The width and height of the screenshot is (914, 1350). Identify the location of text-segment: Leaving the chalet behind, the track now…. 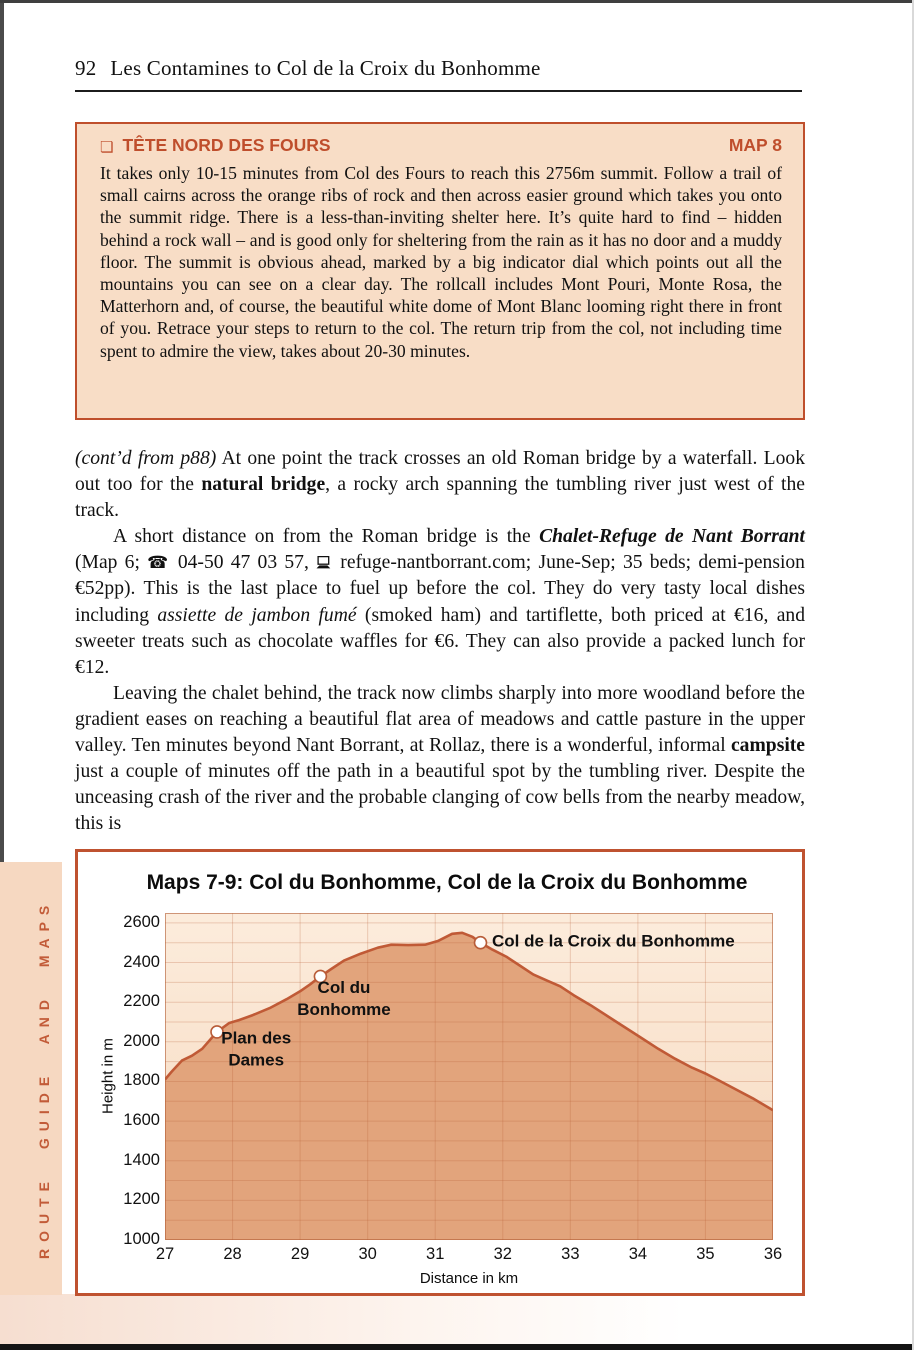
(440, 719).